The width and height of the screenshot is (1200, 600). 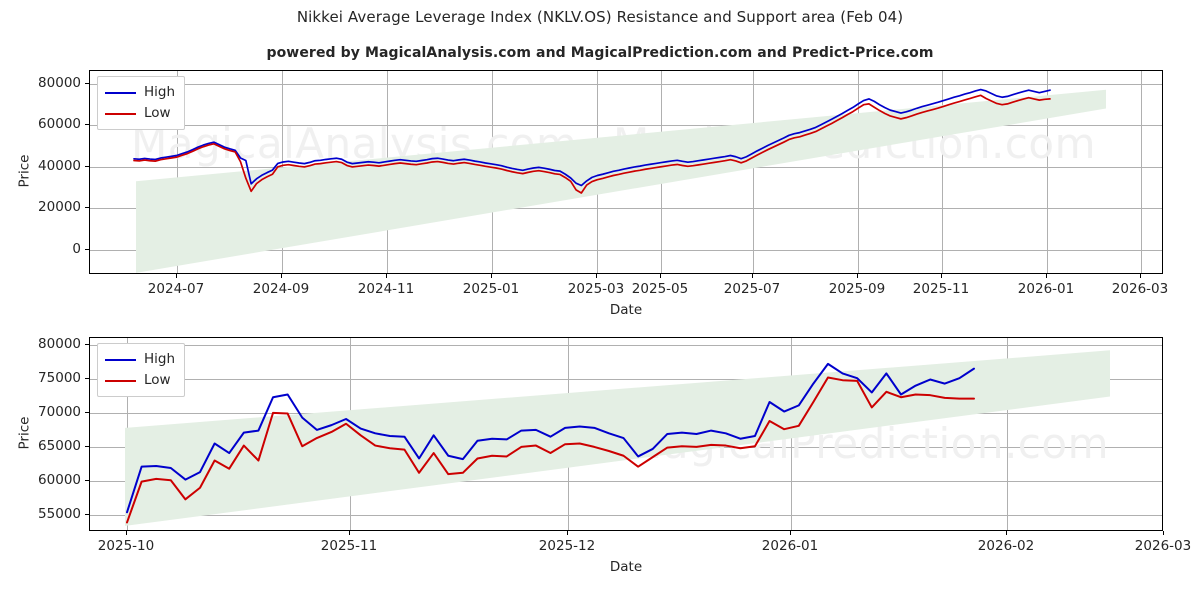 I want to click on x-axis-tick-label: 2024-11, so click(x=386, y=289).